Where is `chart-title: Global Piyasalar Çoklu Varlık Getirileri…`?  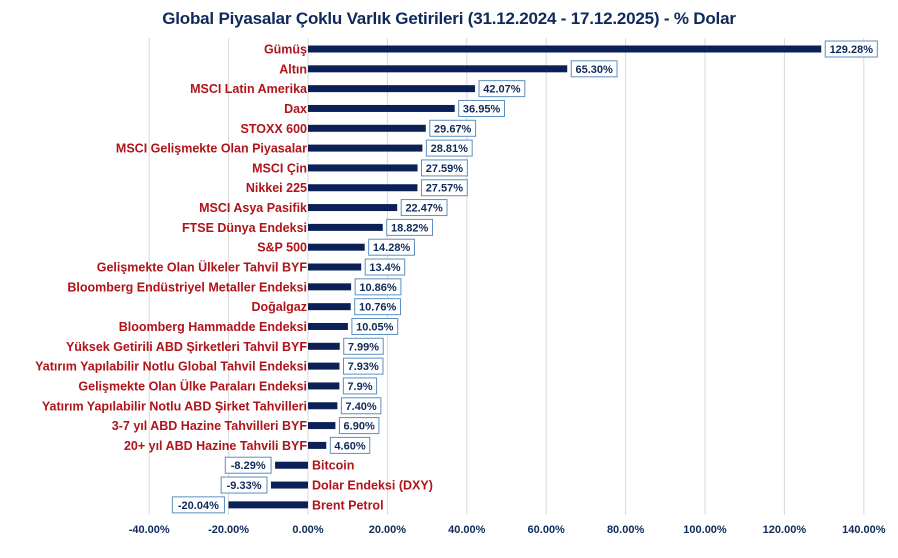
chart-title: Global Piyasalar Çoklu Varlık Getirileri… is located at coordinates (449, 18).